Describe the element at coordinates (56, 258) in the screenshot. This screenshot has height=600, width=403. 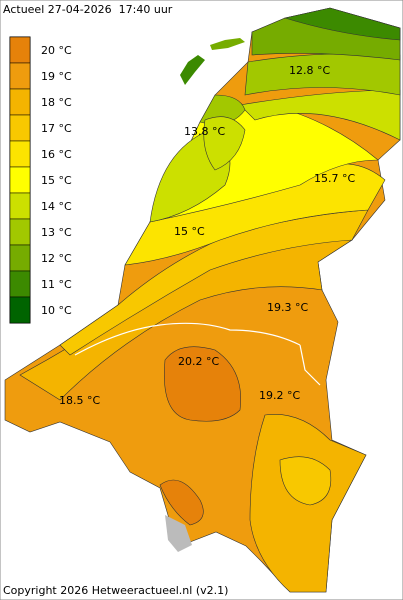
I see `legend-label: 12 °C` at that location.